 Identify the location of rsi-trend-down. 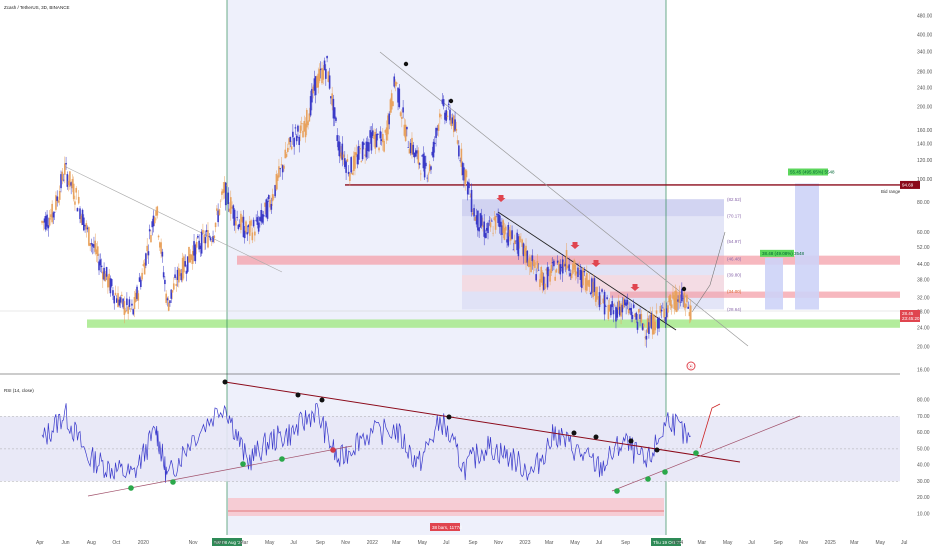
(482, 422).